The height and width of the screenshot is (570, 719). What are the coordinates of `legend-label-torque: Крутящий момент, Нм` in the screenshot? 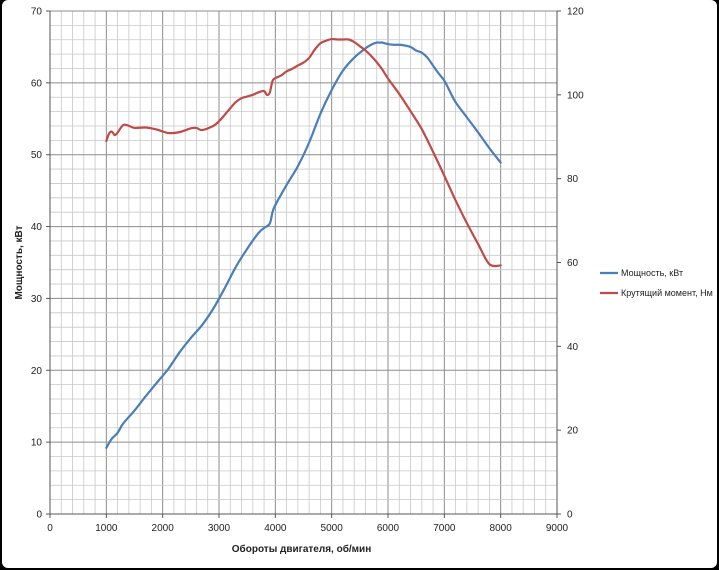 It's located at (667, 293).